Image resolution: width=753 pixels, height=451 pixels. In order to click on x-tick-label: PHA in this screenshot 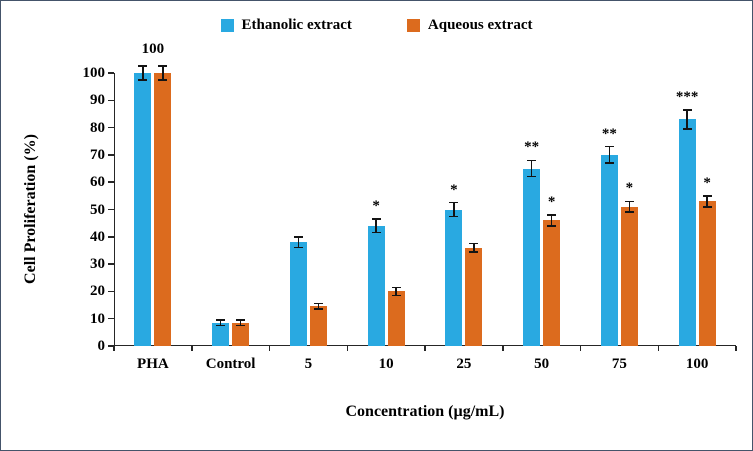, I will do `click(153, 364)`.